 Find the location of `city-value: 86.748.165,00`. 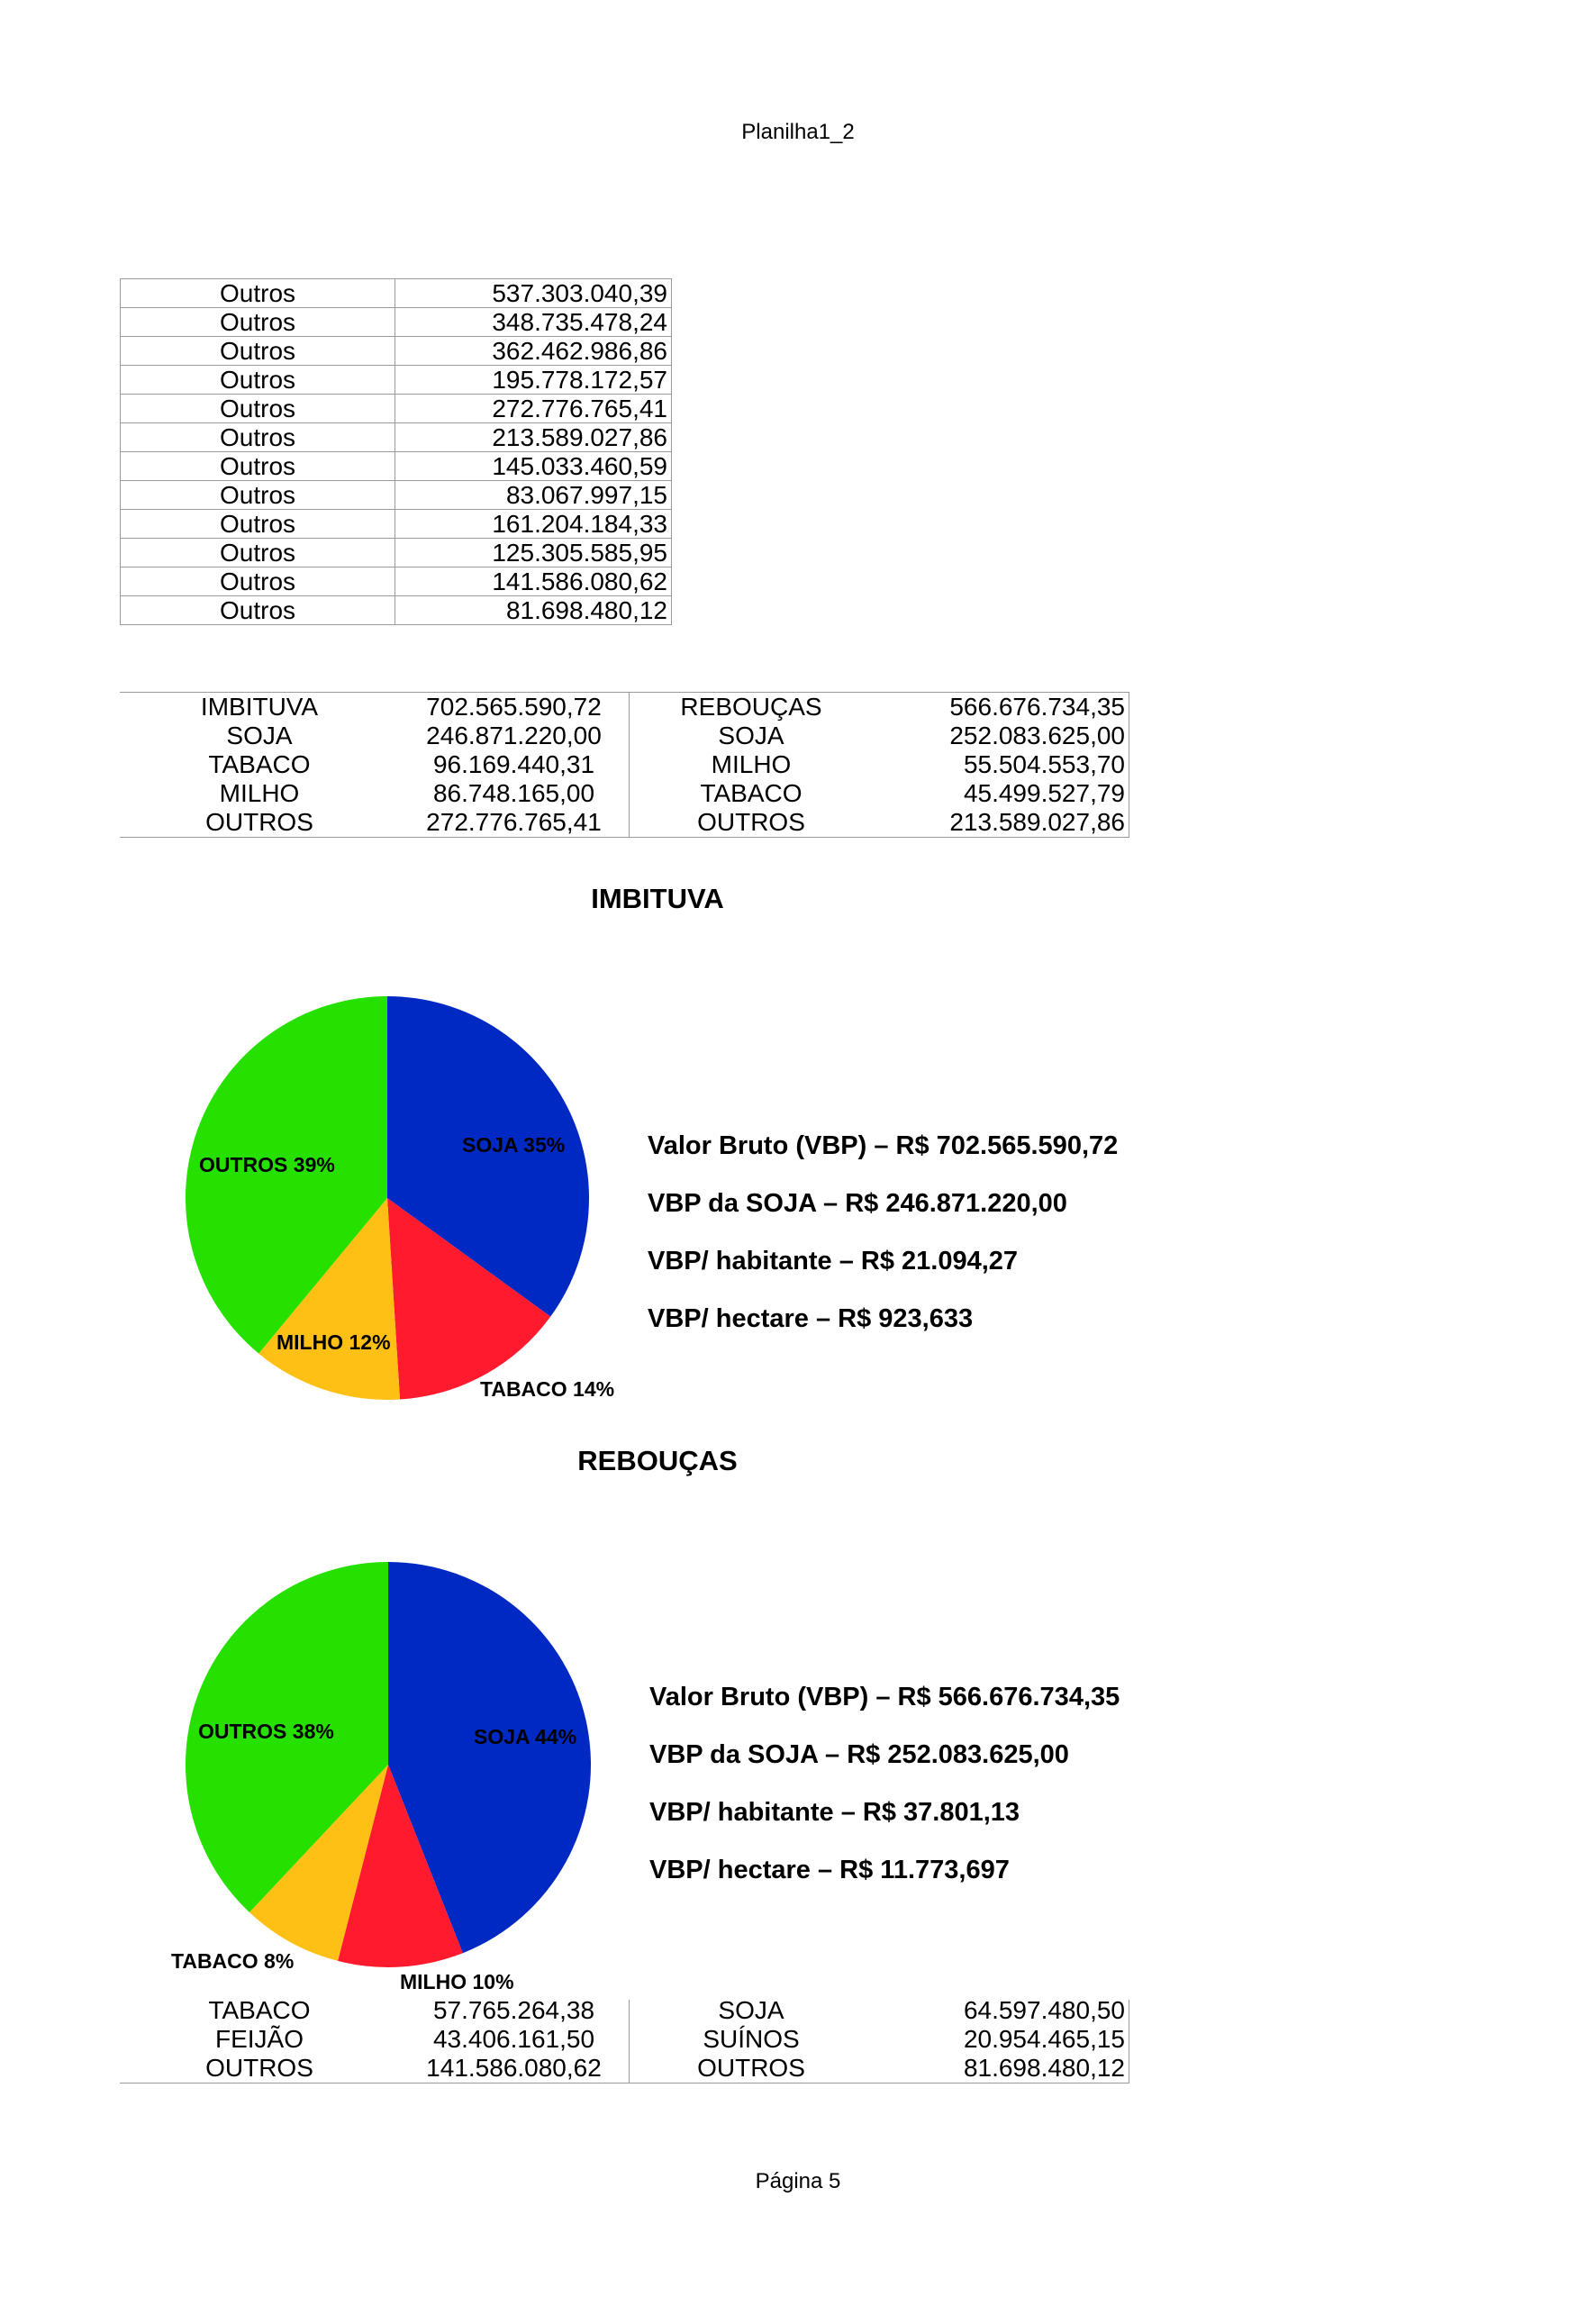

city-value: 86.748.165,00 is located at coordinates (514, 793).